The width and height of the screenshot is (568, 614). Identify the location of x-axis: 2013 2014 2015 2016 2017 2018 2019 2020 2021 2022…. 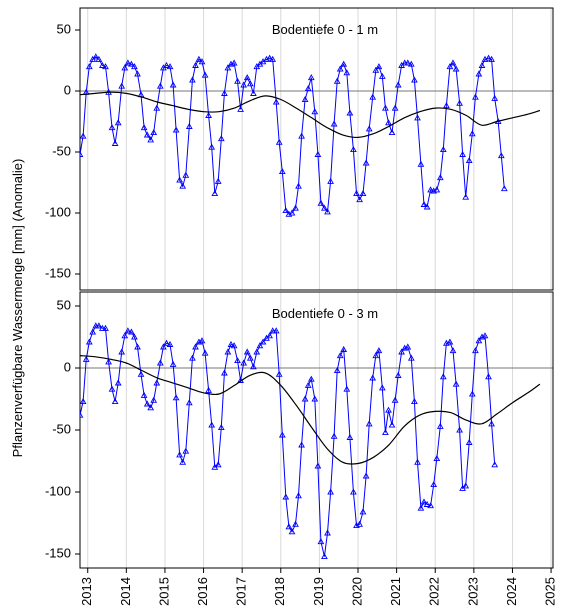
(318, 587).